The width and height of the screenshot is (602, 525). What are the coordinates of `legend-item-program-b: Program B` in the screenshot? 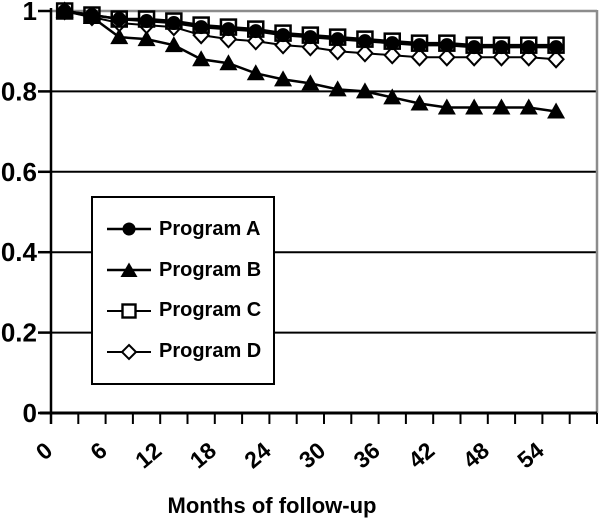 It's located at (189, 270).